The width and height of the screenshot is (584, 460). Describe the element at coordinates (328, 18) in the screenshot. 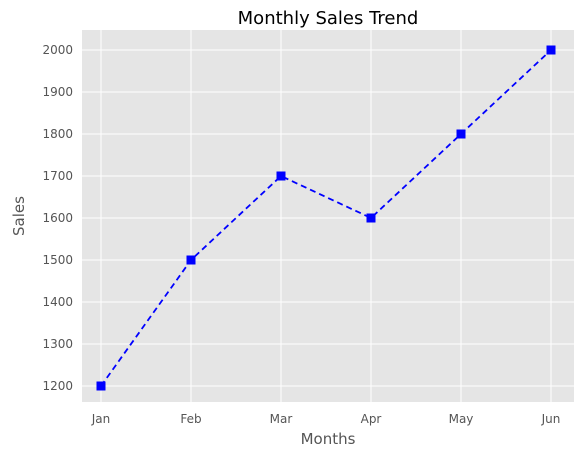

I see `chart-title: Monthly Sales Trend` at that location.